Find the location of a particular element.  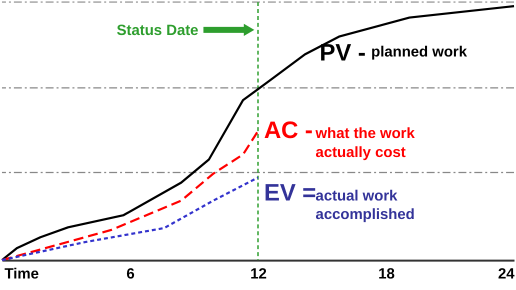

x-tick-label: 12 is located at coordinates (258, 274).